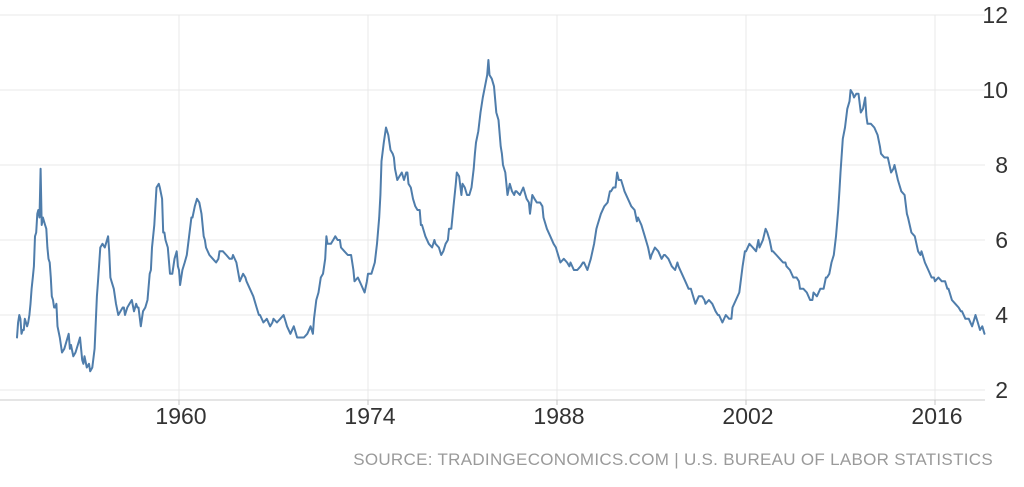 This screenshot has width=1024, height=487. What do you see at coordinates (937, 416) in the screenshot?
I see `x-tick-label-2016: 2016` at bounding box center [937, 416].